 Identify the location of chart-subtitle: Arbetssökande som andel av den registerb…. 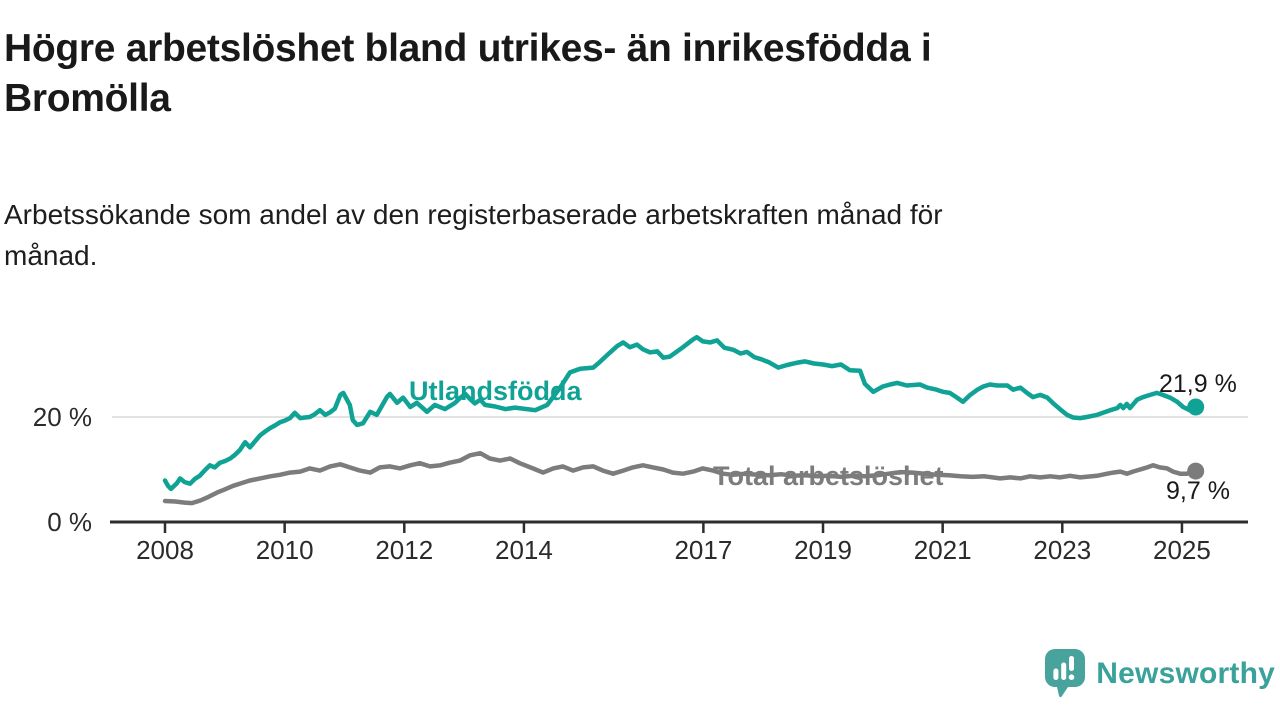
(473, 235).